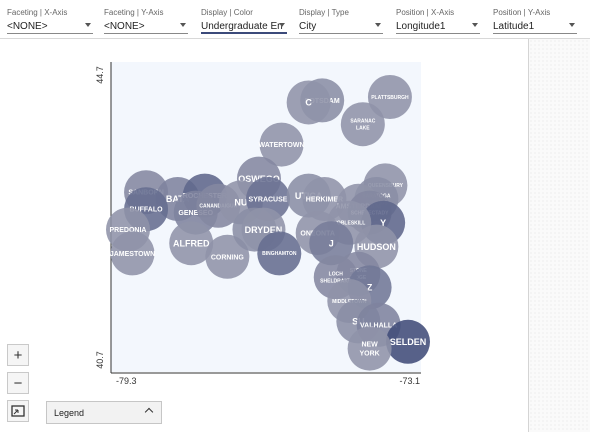 This screenshot has height=432, width=590. Describe the element at coordinates (378, 325) in the screenshot. I see `city-label: VALHALLA` at that location.